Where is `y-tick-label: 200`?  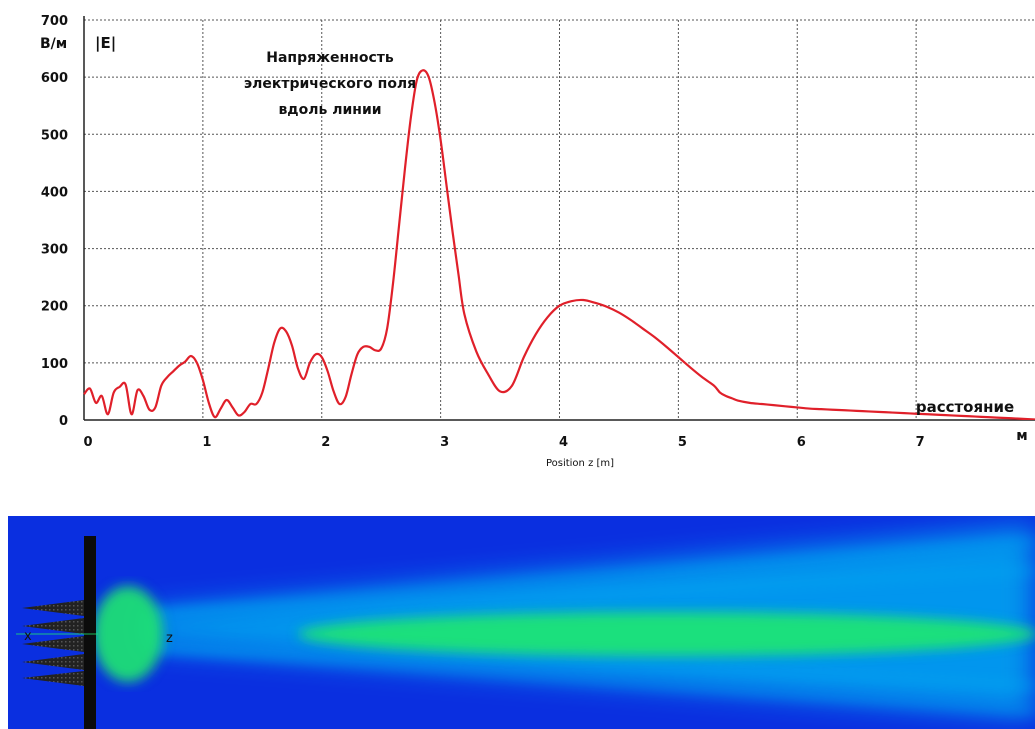
y-tick-label: 200 is located at coordinates (54, 307).